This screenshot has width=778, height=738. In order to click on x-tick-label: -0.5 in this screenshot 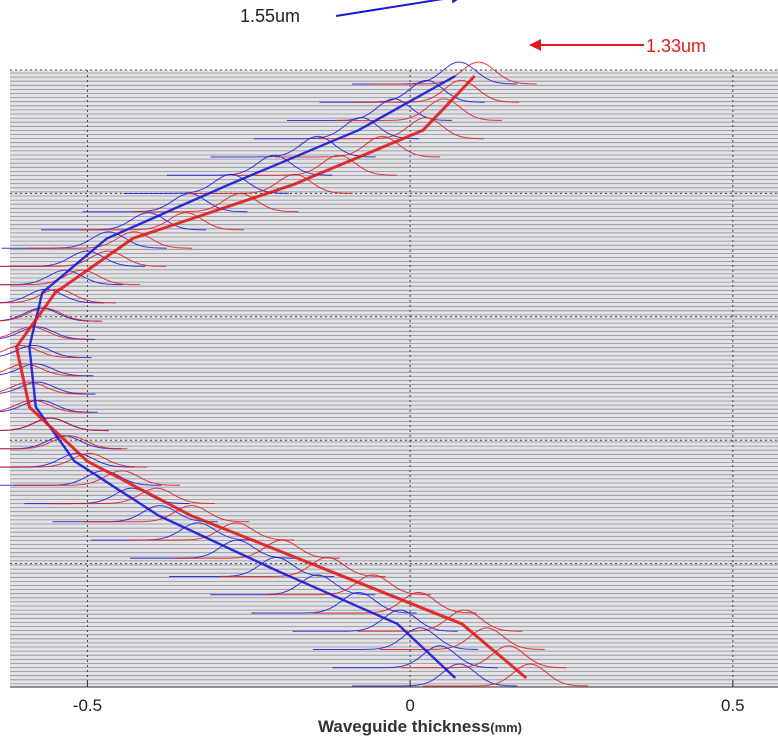, I will do `click(87, 705)`.